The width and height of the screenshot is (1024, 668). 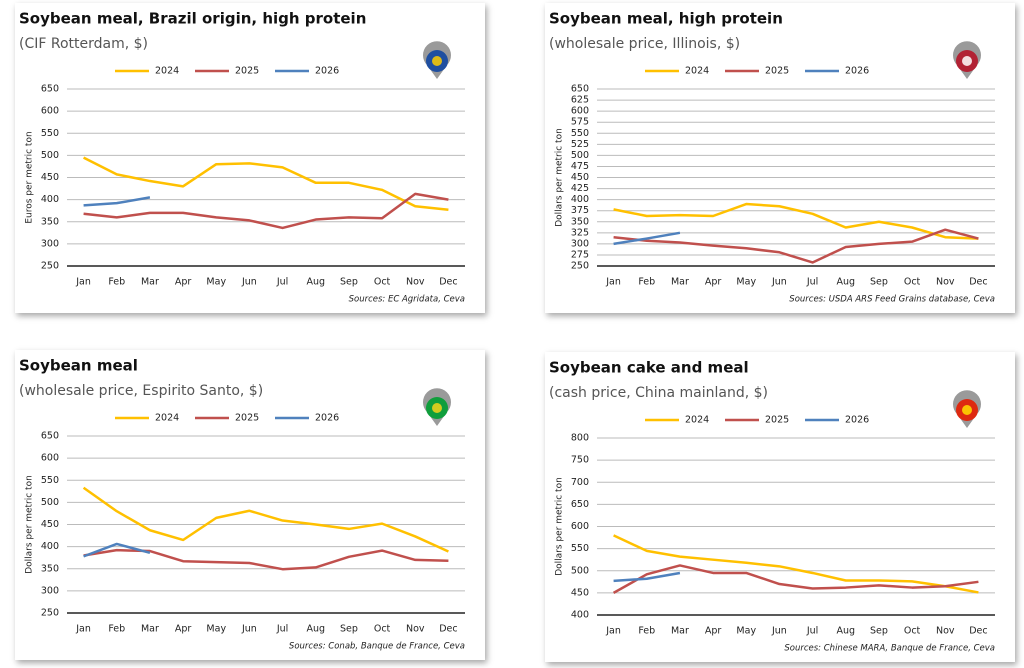 I want to click on chart-subtitle: (wholesale price, Illinois, $), so click(x=644, y=44).